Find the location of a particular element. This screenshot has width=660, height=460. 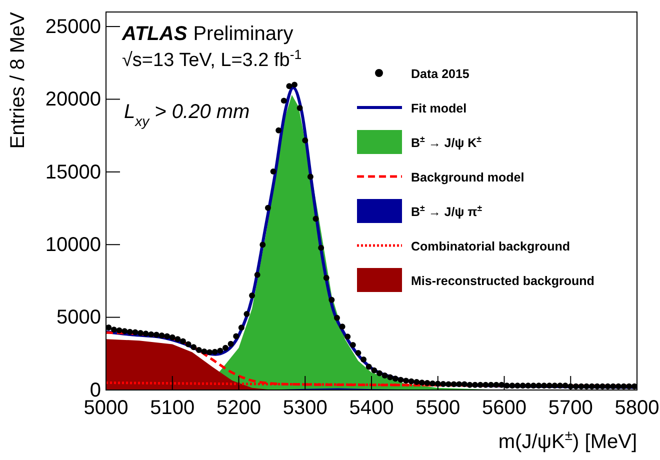

annotation: L$_{xy}$ > 0.20 mm is located at coordinates (187, 115).